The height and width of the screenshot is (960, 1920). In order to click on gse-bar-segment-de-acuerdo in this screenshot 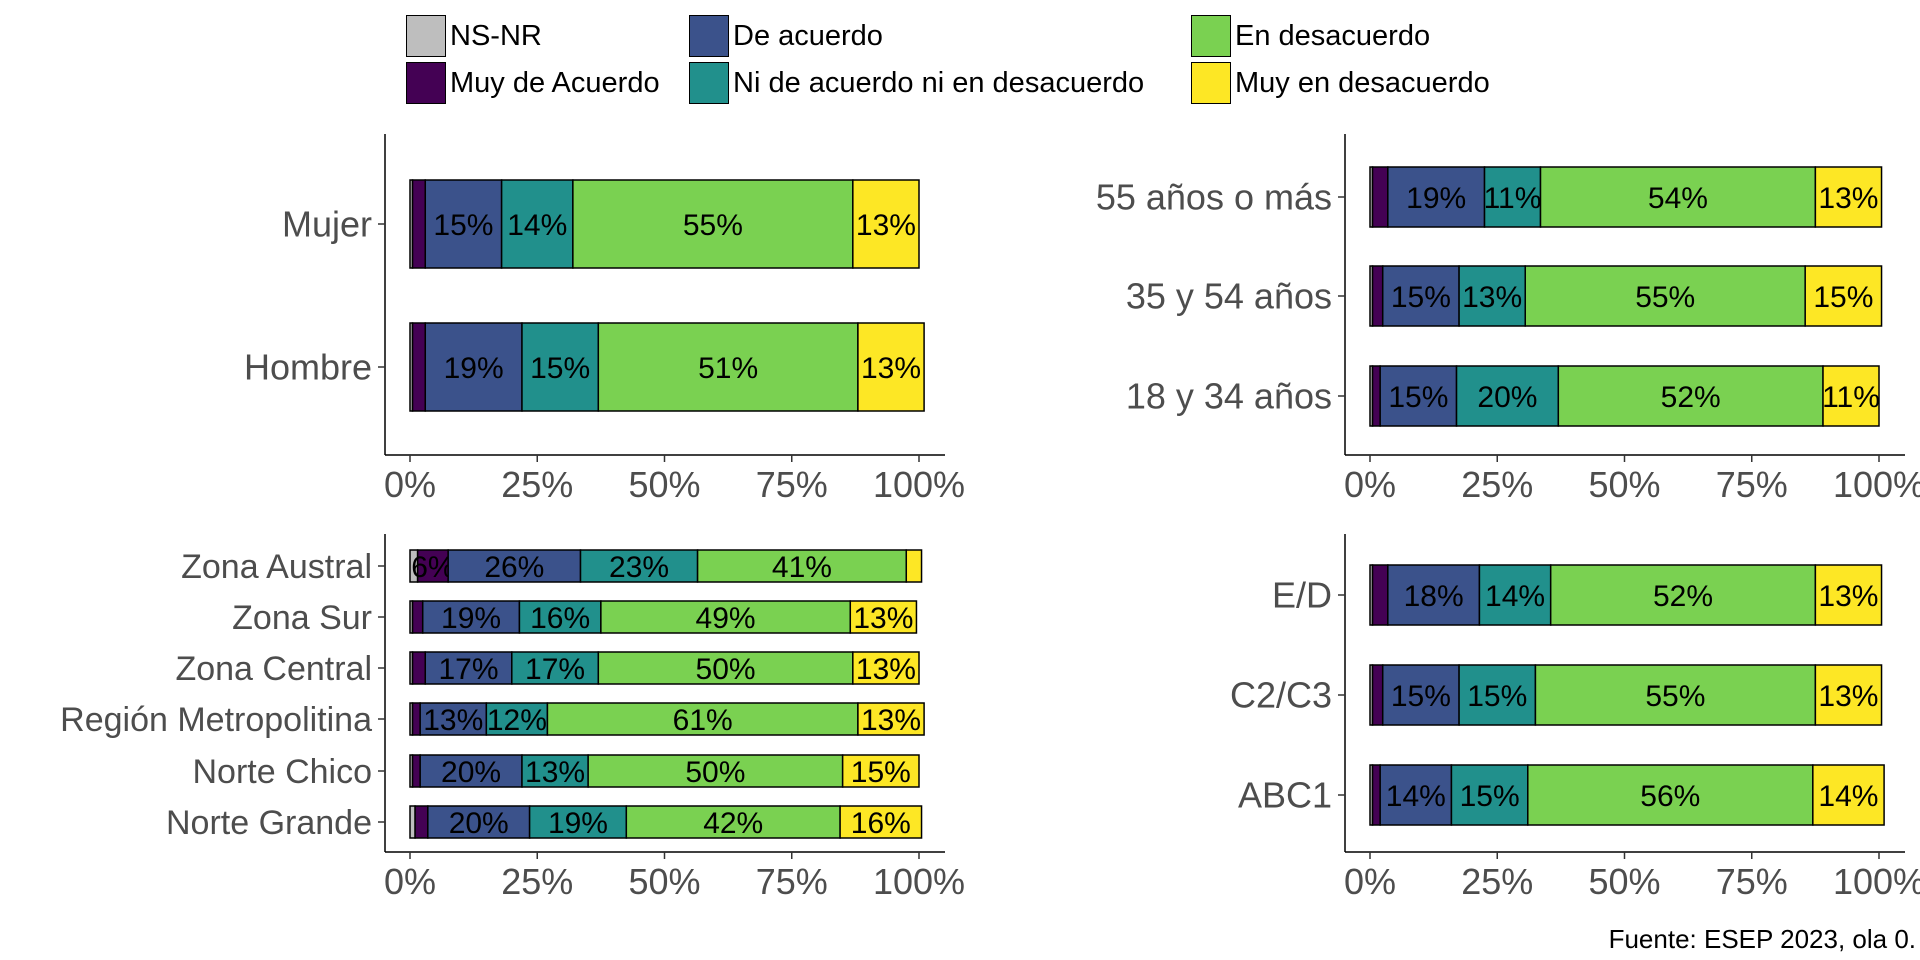, I will do `click(1416, 795)`.